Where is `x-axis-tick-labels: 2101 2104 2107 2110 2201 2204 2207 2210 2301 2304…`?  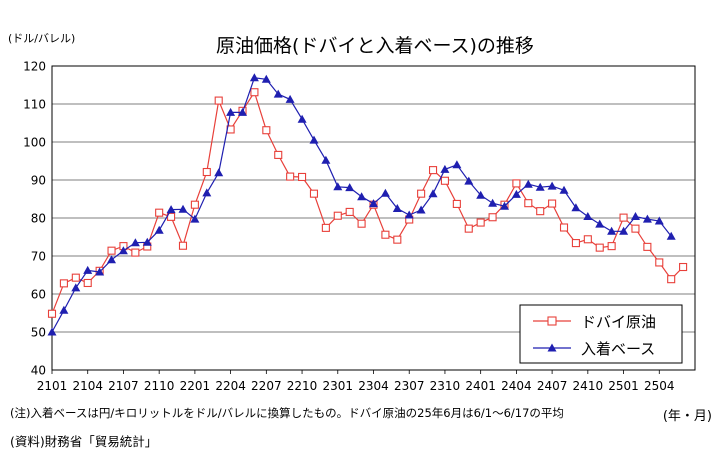 x-axis-tick-labels: 2101 2104 2107 2110 2201 2204 2207 2210 2301 2304… is located at coordinates (356, 381).